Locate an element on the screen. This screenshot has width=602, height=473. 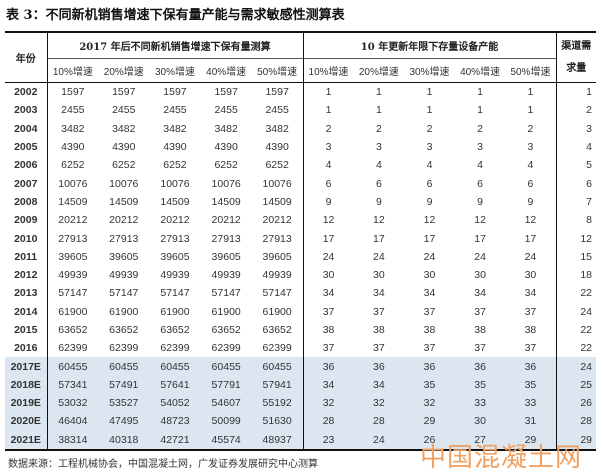
stock-cell: 53527 is located at coordinates (124, 403).